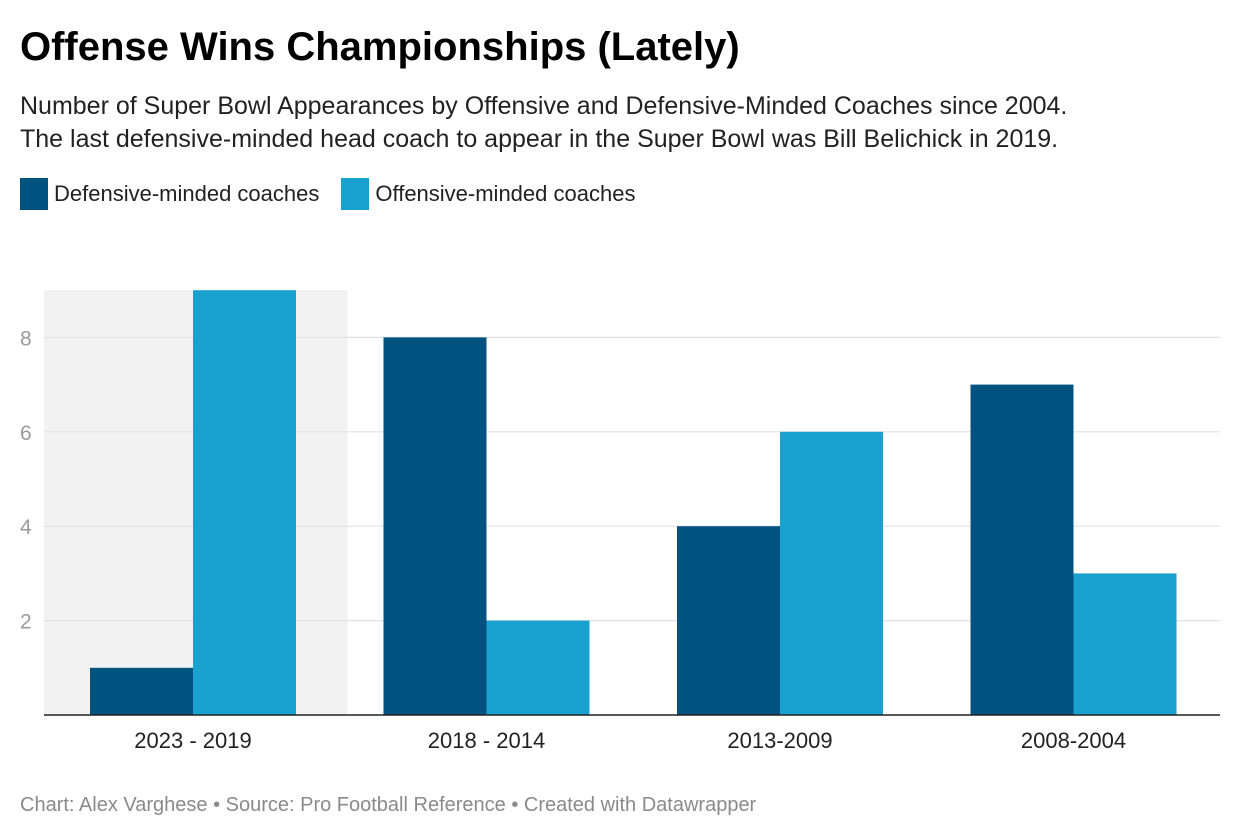 Image resolution: width=1240 pixels, height=840 pixels. What do you see at coordinates (26, 622) in the screenshot?
I see `y-tick-label: 2` at bounding box center [26, 622].